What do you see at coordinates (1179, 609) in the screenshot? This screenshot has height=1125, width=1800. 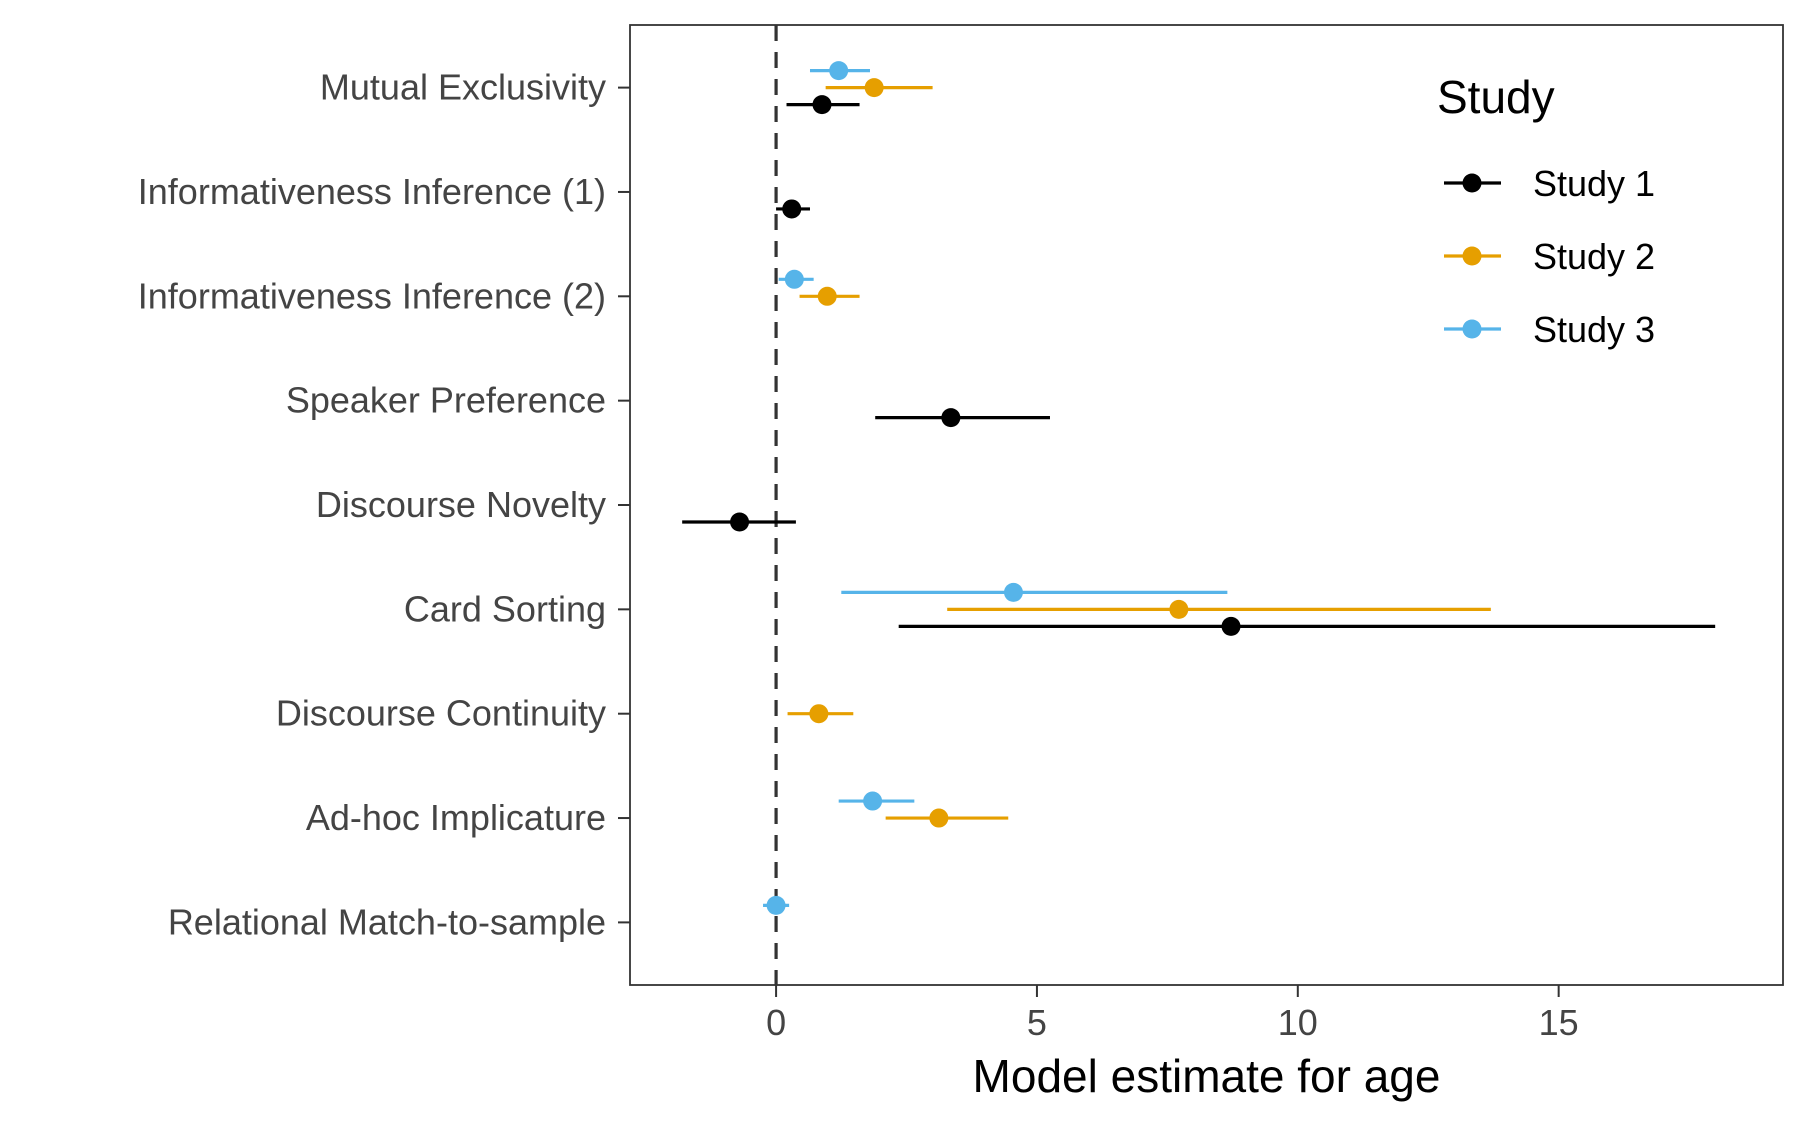 I see `point-study-2-card-sorting` at bounding box center [1179, 609].